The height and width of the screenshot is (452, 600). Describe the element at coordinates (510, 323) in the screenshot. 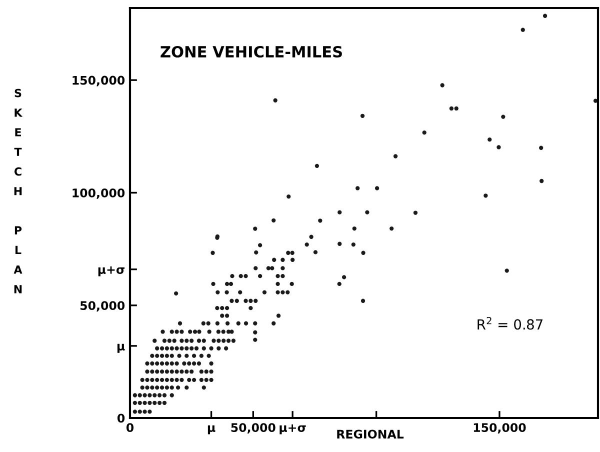

I see `annotation: R$^{2}$ = 0.87` at that location.